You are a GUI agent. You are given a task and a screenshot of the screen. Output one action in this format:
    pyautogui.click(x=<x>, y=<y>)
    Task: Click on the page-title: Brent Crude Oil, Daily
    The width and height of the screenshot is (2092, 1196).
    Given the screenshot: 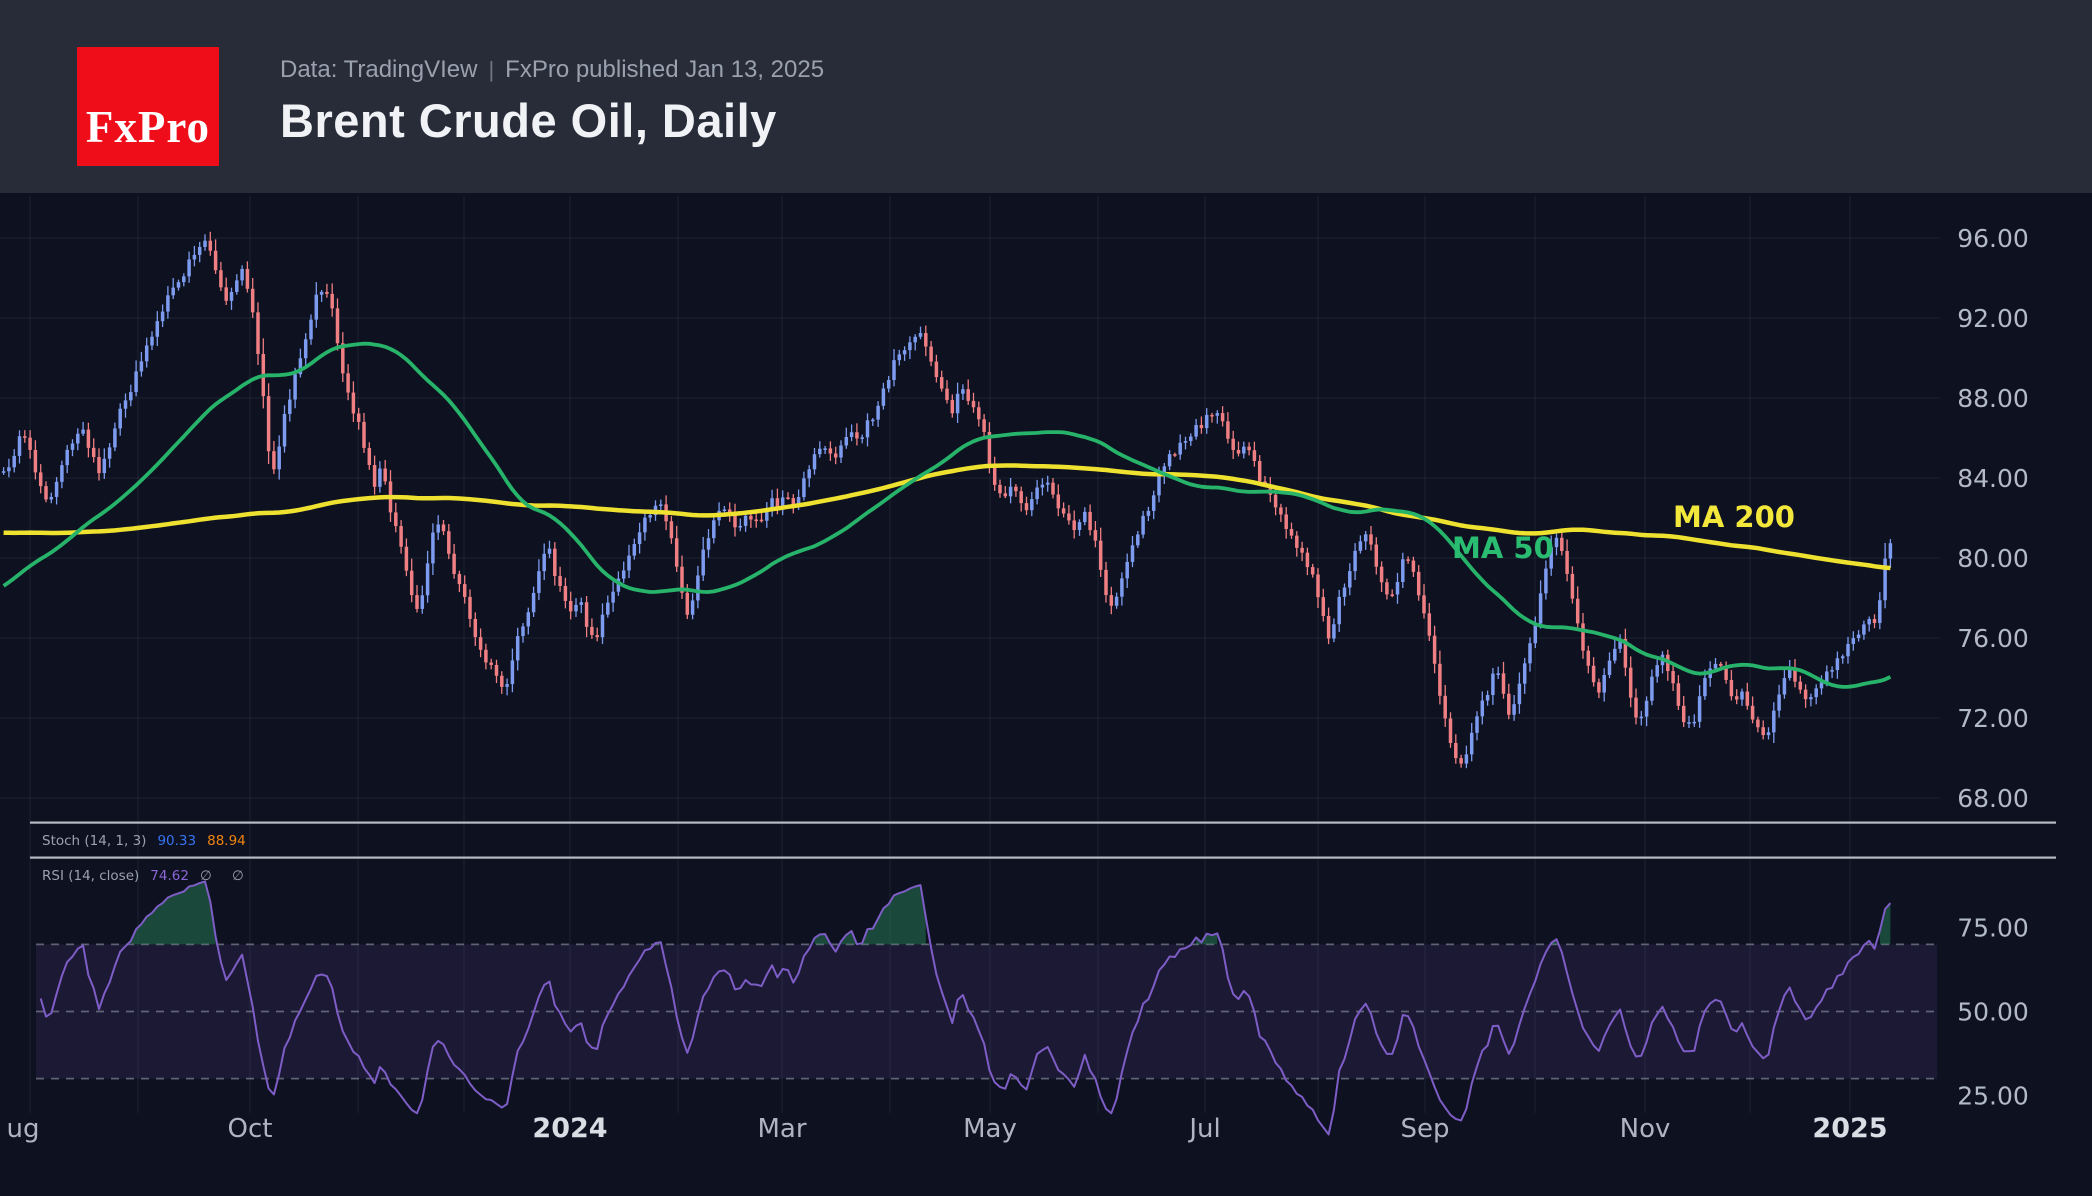 What is the action you would take?
    pyautogui.click(x=528, y=120)
    